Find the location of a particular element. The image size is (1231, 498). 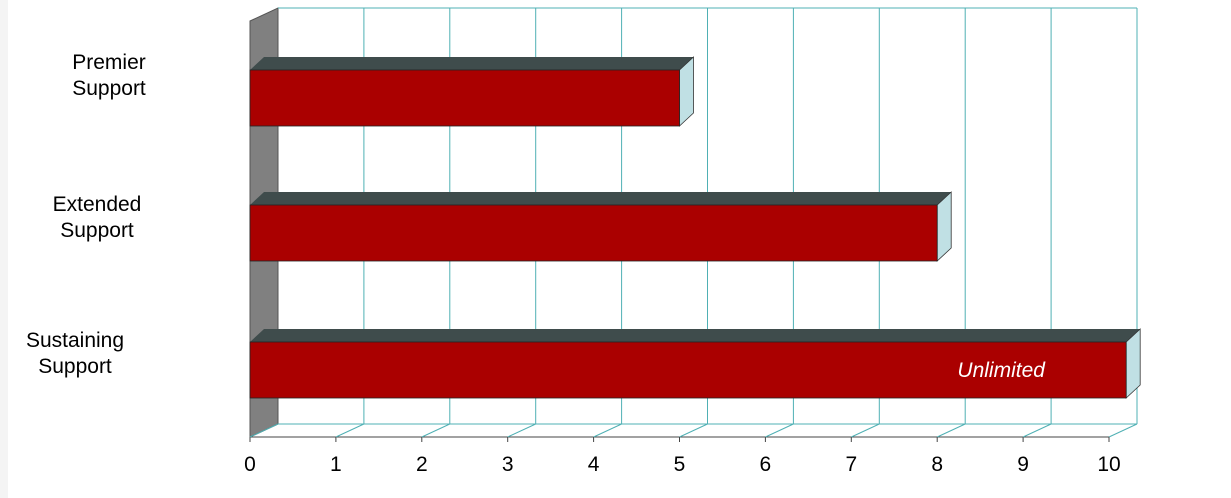

x-tick-label-0: 0 is located at coordinates (250, 464).